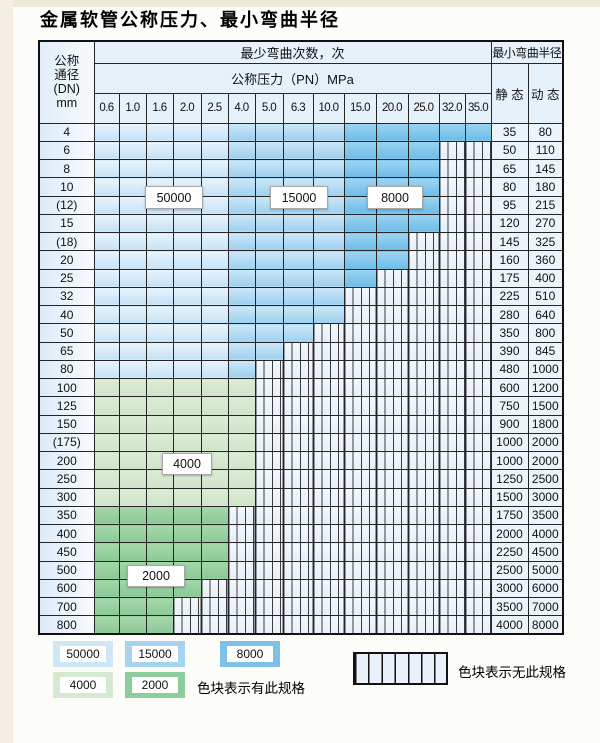 The image size is (600, 743). I want to click on dn-cell: 800, so click(66, 625).